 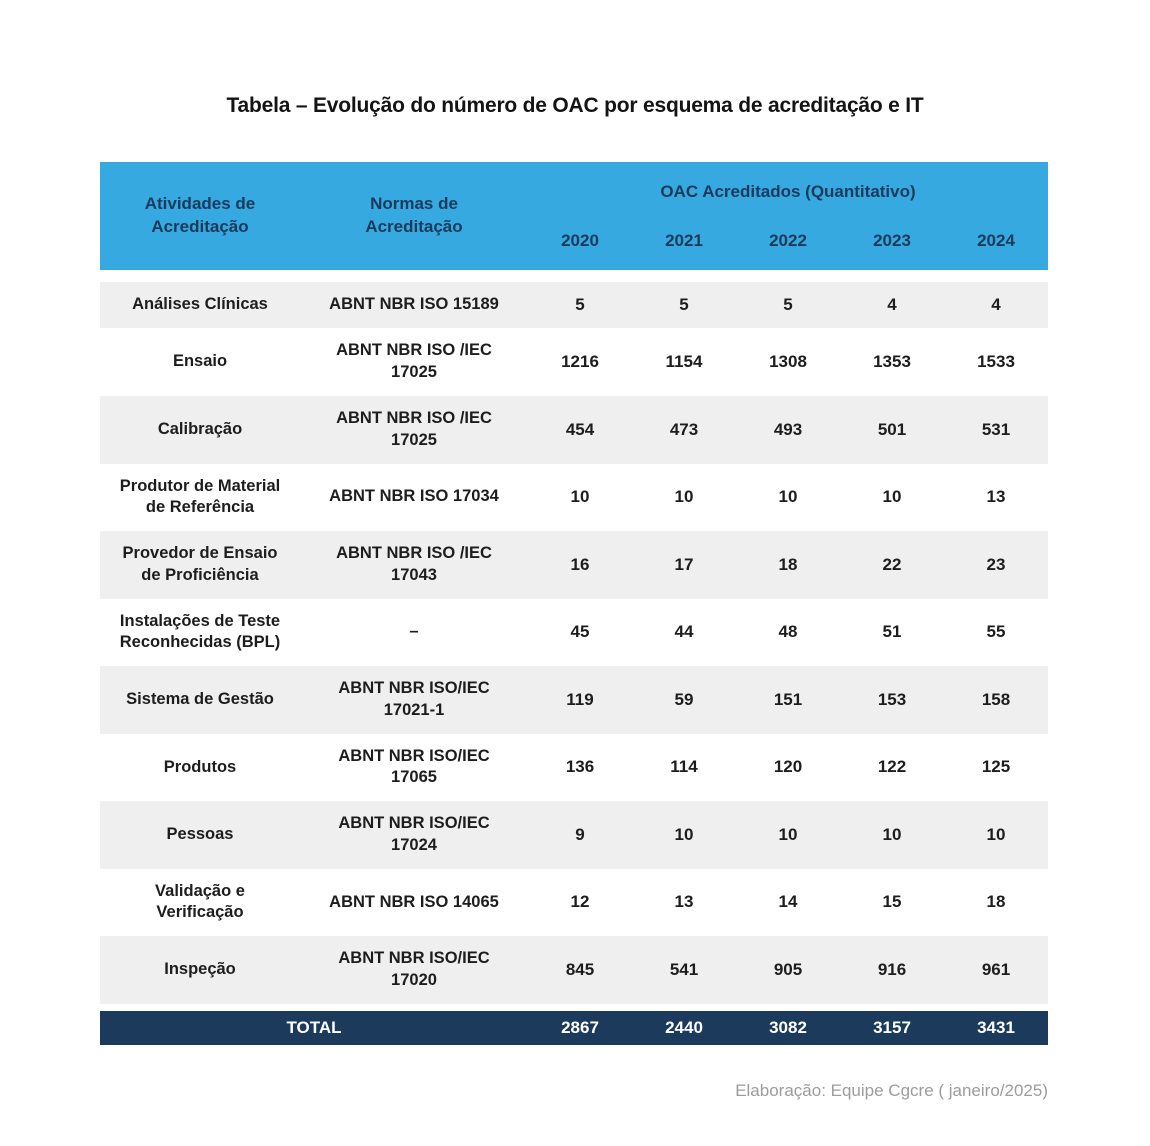 What do you see at coordinates (788, 767) in the screenshot?
I see `cell-value: 120` at bounding box center [788, 767].